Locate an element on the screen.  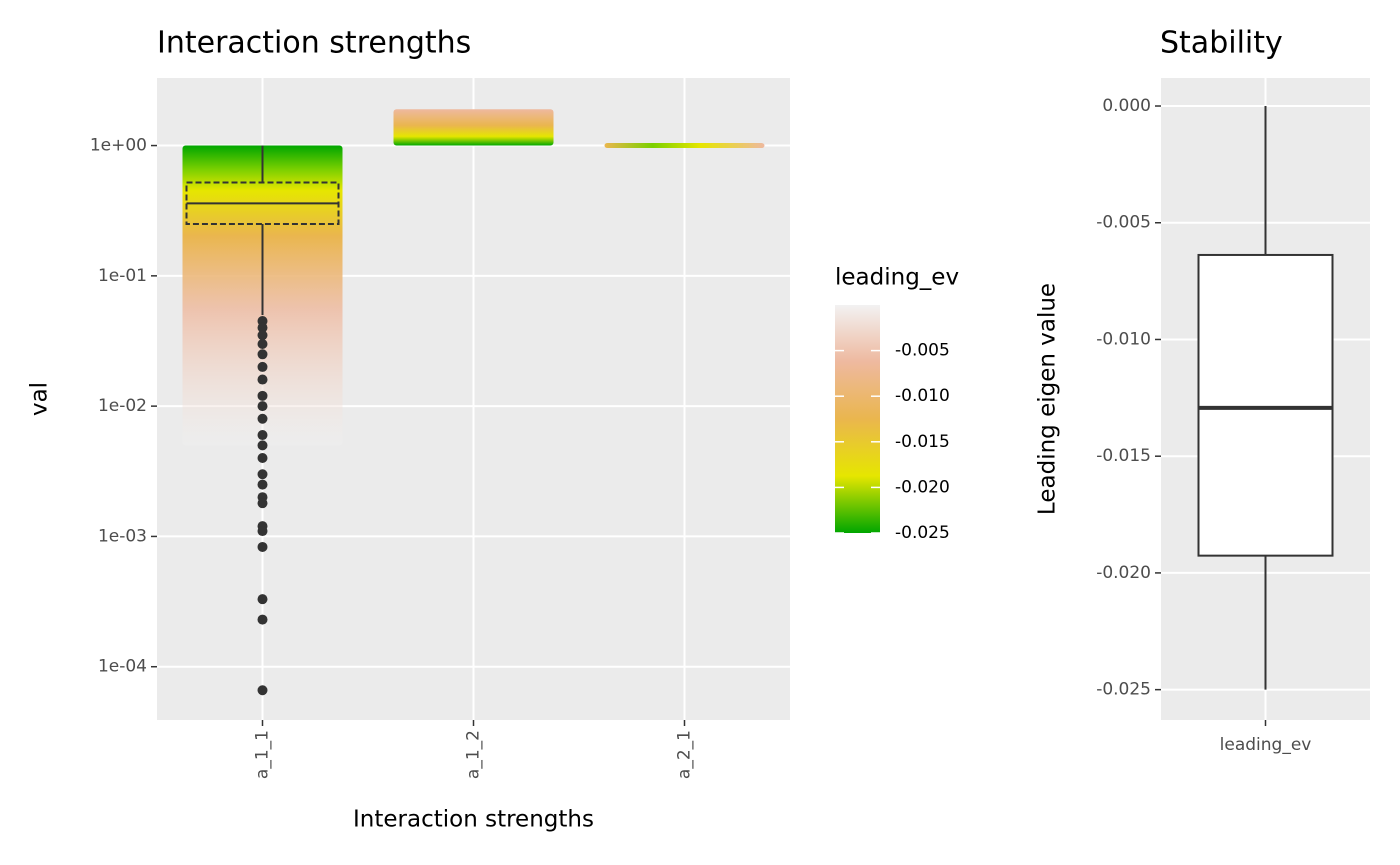
box is located at coordinates (1265, 405).